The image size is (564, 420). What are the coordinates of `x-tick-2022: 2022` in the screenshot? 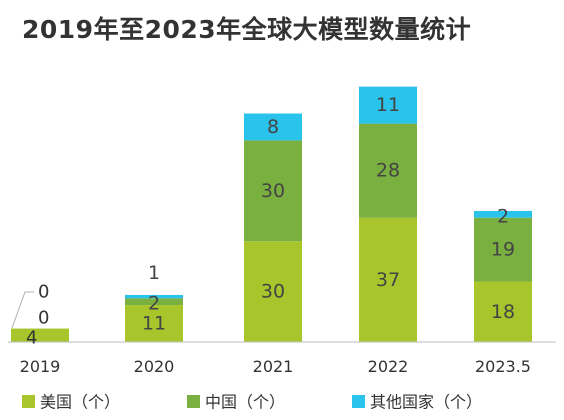 It's located at (388, 366).